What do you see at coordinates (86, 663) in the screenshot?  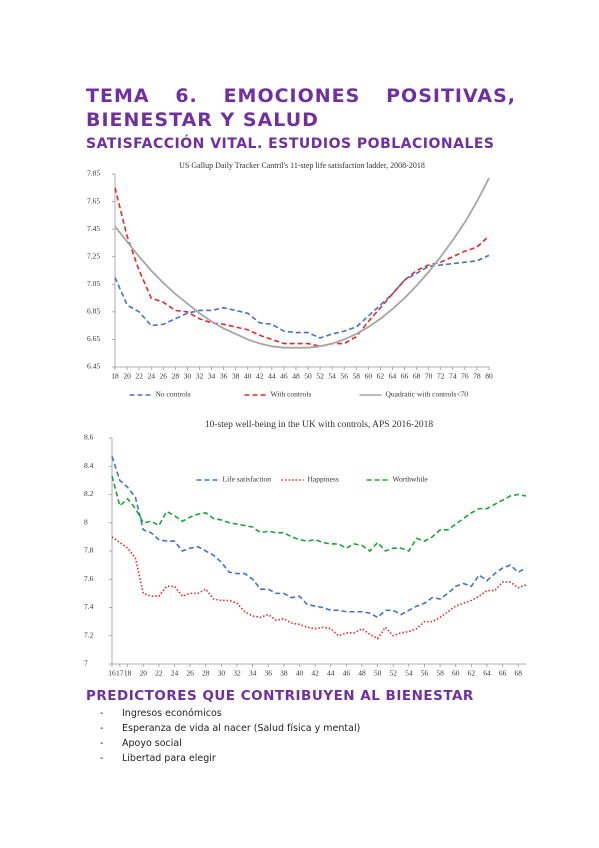 I see `y-tick-label: 7` at bounding box center [86, 663].